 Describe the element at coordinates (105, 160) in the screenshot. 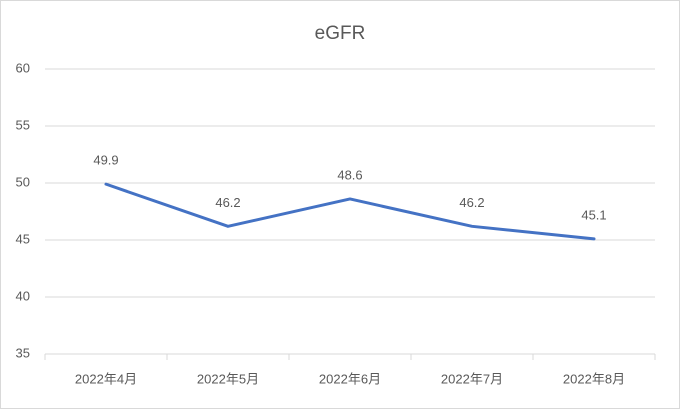

I see `data-label: 49.9` at that location.